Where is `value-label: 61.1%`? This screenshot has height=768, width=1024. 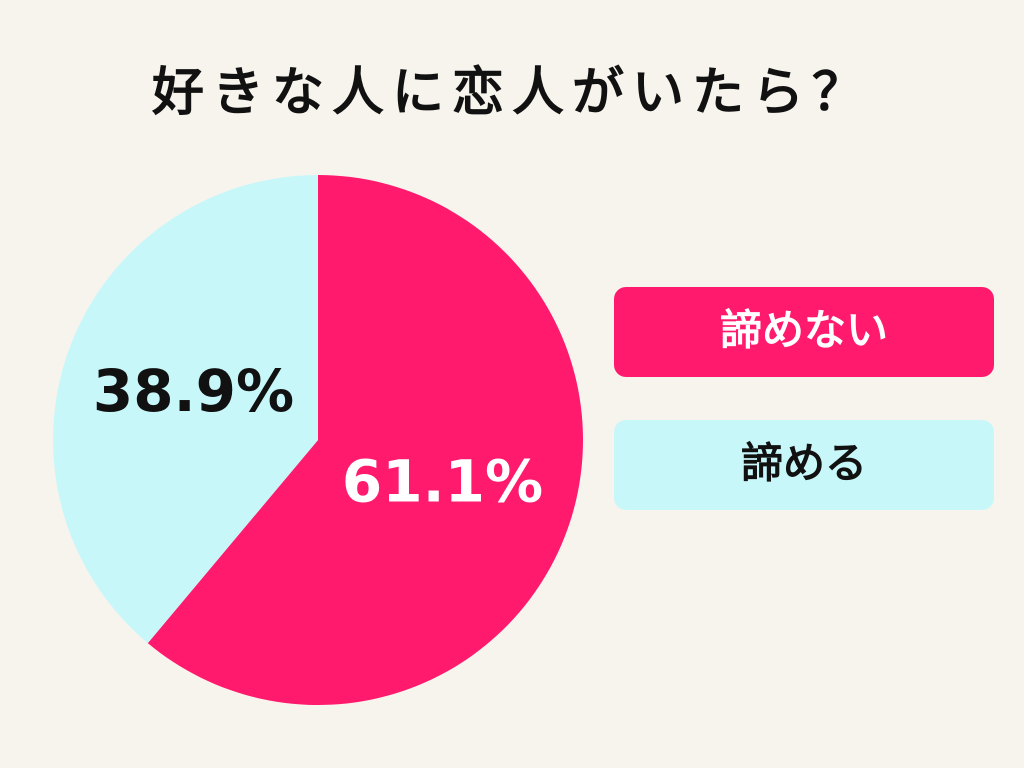 value-label: 61.1% is located at coordinates (442, 481).